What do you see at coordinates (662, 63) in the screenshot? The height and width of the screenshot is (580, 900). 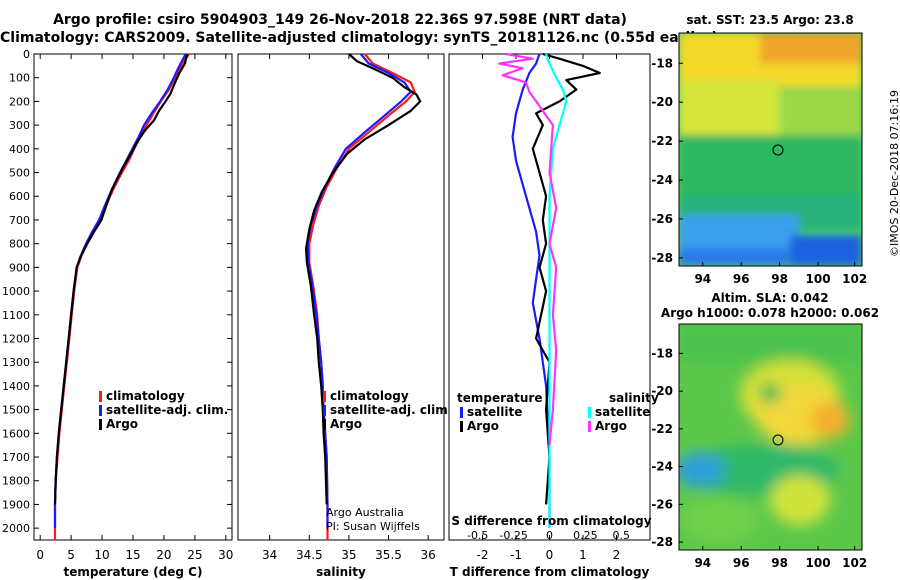 I see `sst-y-tick-label: -18` at bounding box center [662, 63].